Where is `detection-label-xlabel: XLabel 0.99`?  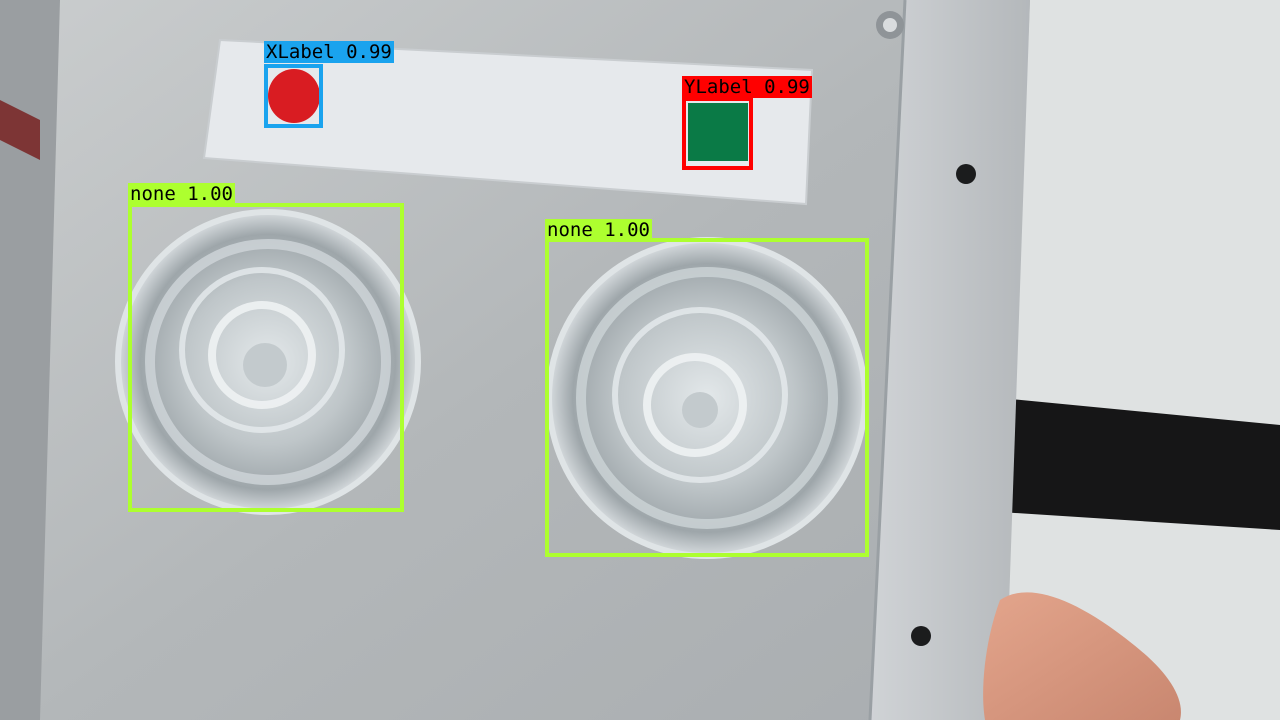
detection-label-xlabel: XLabel 0.99 is located at coordinates (329, 52).